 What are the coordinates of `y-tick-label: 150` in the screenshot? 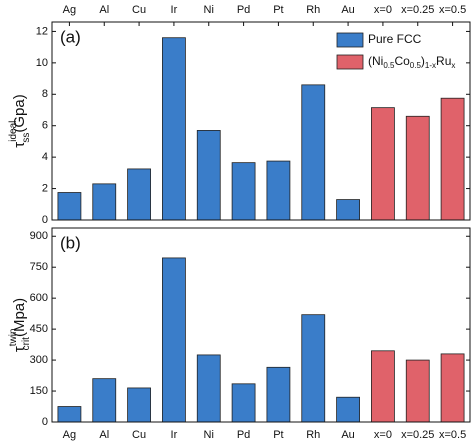 It's located at (39, 391).